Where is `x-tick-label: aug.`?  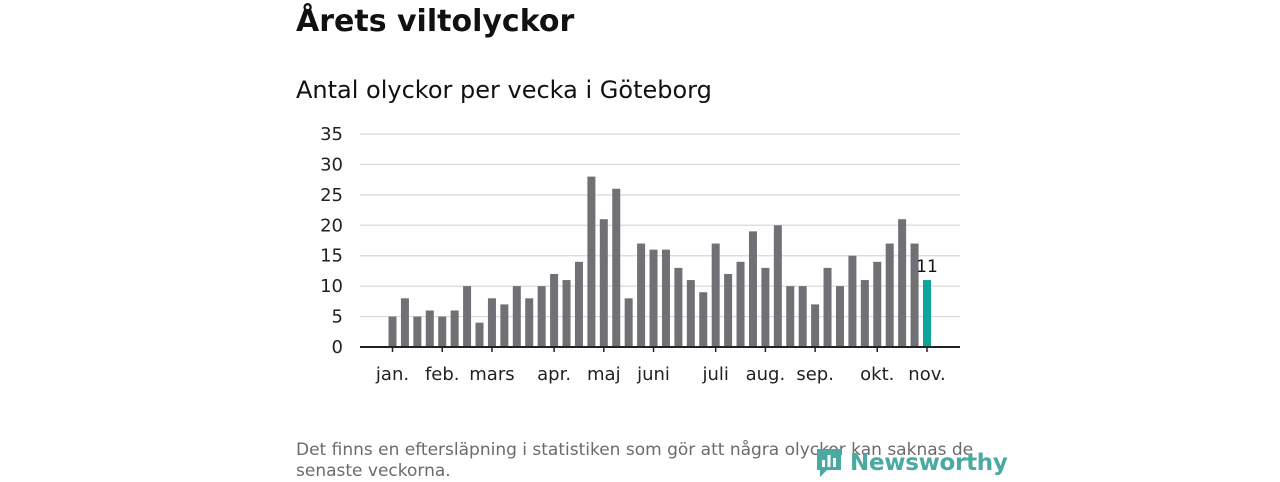
x-tick-label: aug. is located at coordinates (766, 374).